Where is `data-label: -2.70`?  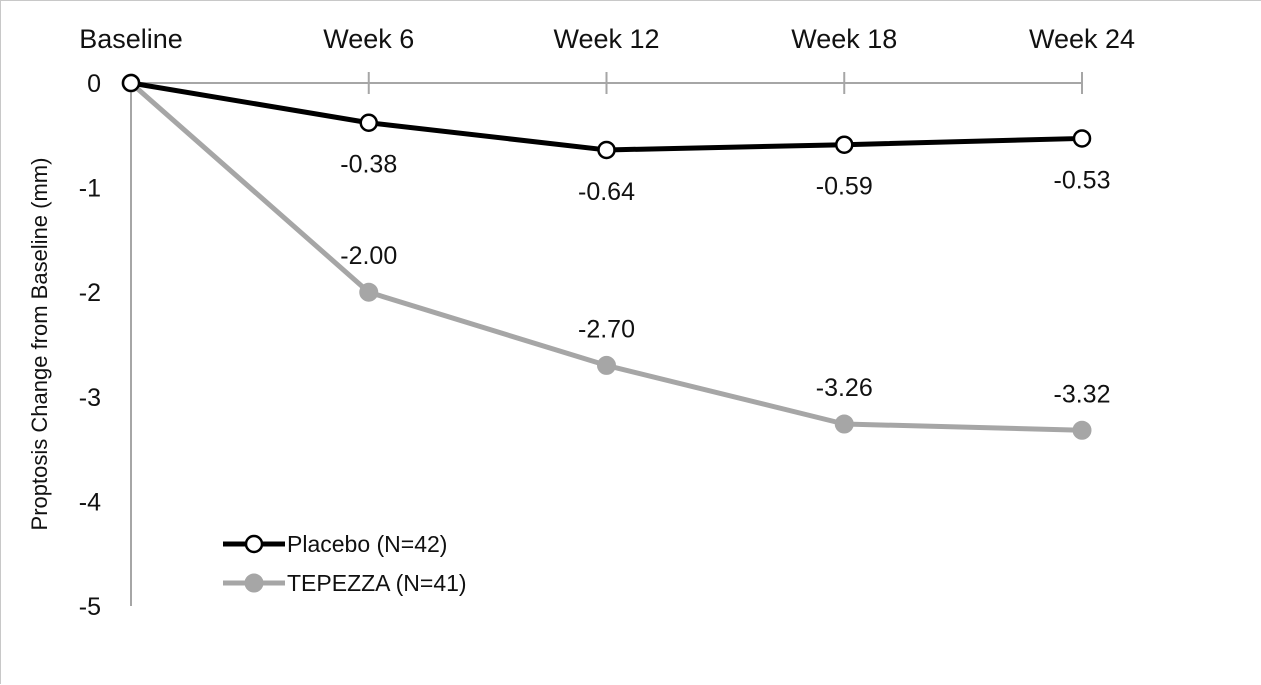 data-label: -2.70 is located at coordinates (606, 329).